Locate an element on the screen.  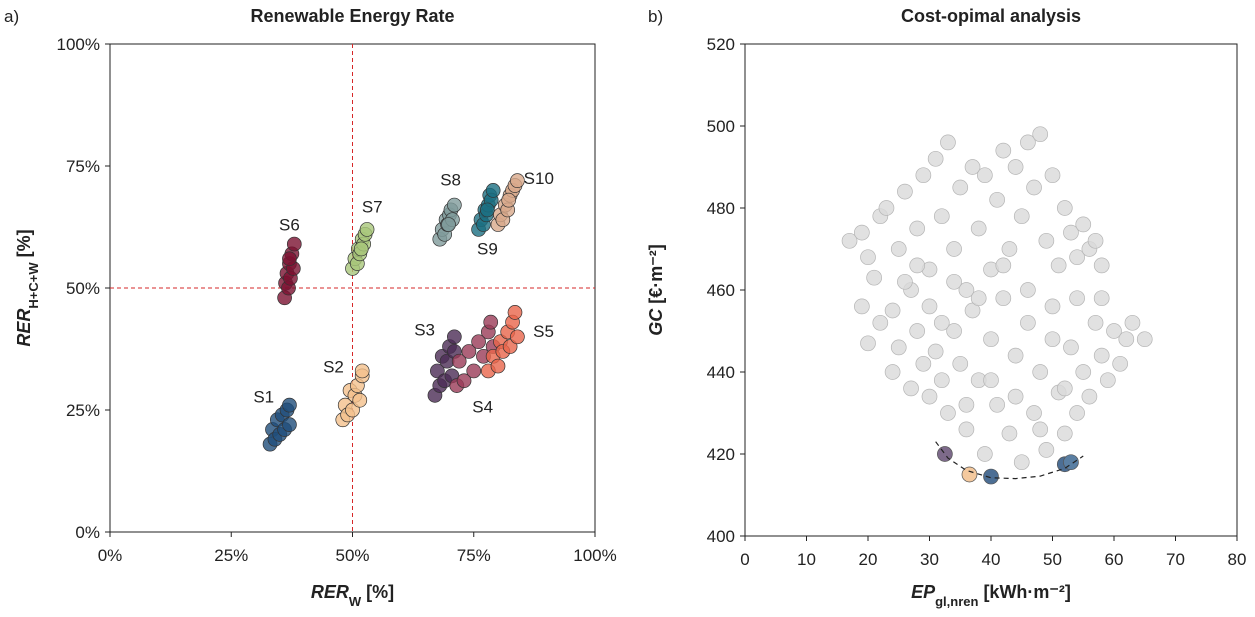
x-tick-label: 40 is located at coordinates (991, 559).